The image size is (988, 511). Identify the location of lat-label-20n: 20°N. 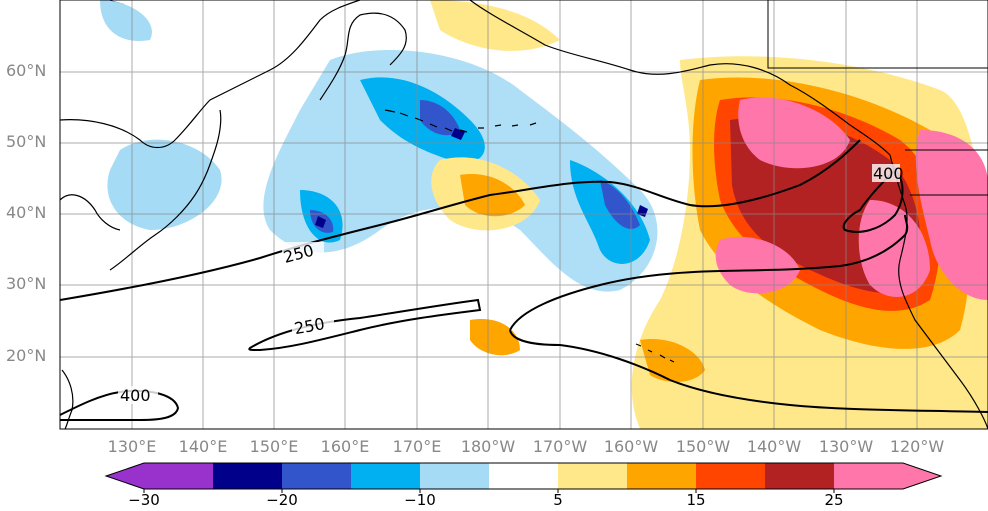
(26, 355).